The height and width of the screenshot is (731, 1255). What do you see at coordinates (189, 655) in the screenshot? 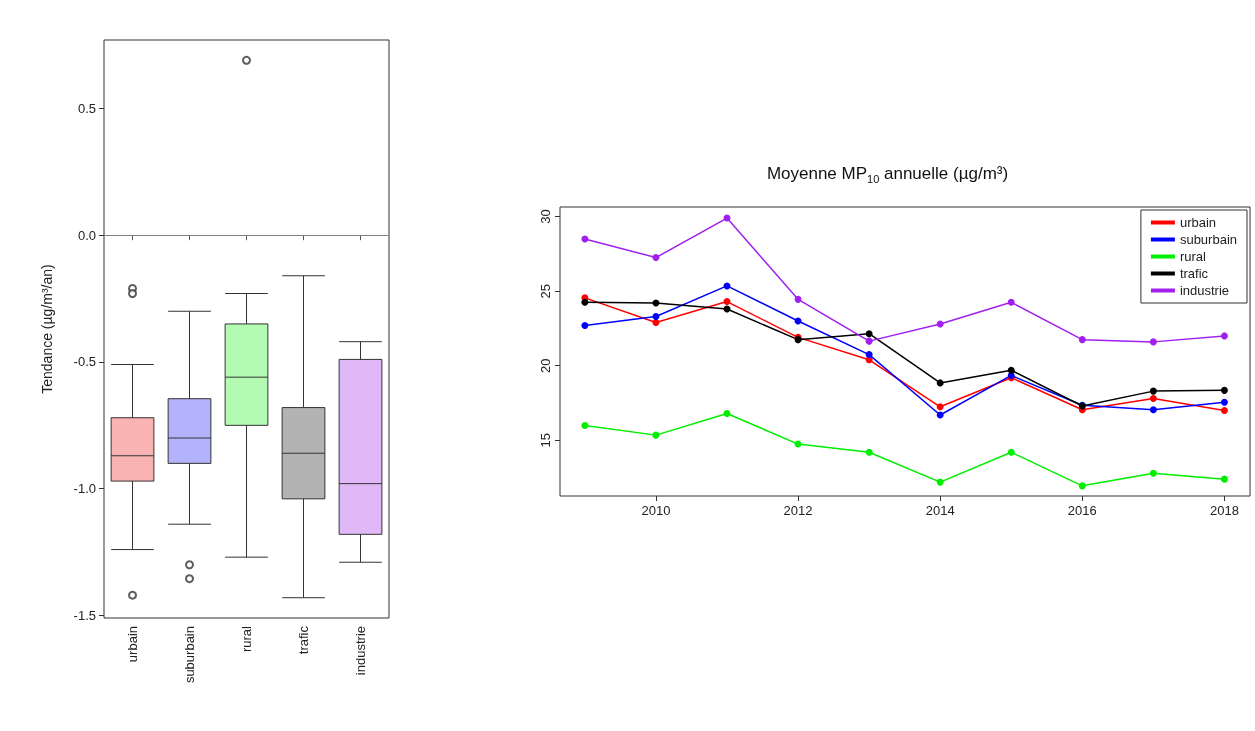
I see `x-tick-label: suburbain` at bounding box center [189, 655].